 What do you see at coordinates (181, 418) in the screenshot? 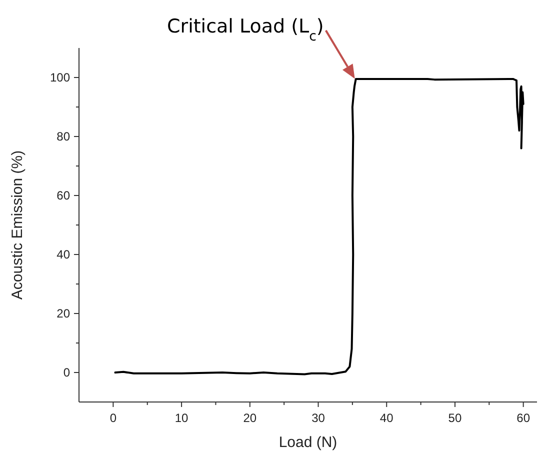
I see `x-tick-label: 10` at bounding box center [181, 418].